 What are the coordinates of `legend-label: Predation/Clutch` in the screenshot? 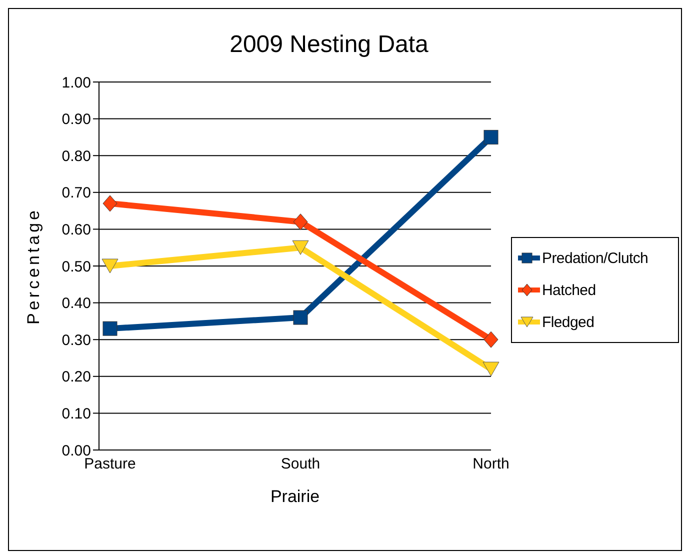 It's located at (595, 258).